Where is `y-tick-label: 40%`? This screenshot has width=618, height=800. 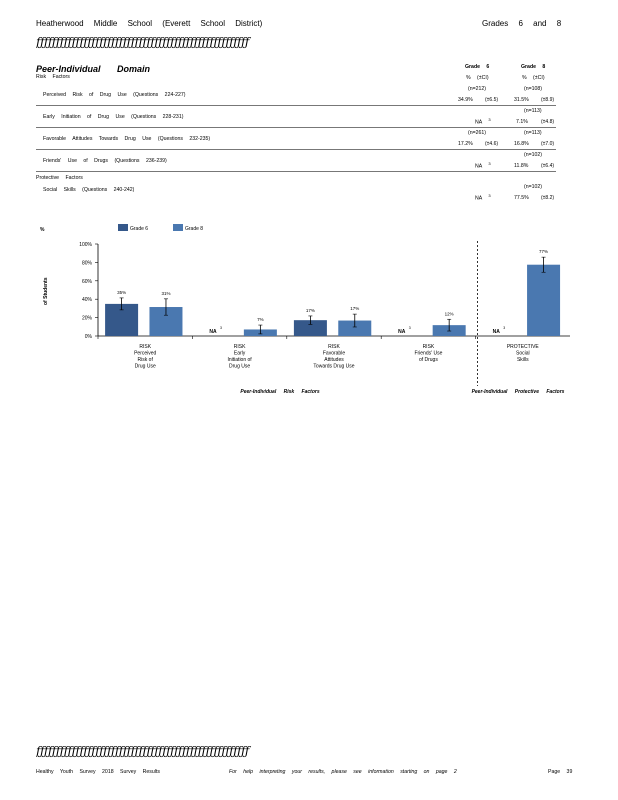
y-tick-label: 40% is located at coordinates (87, 300).